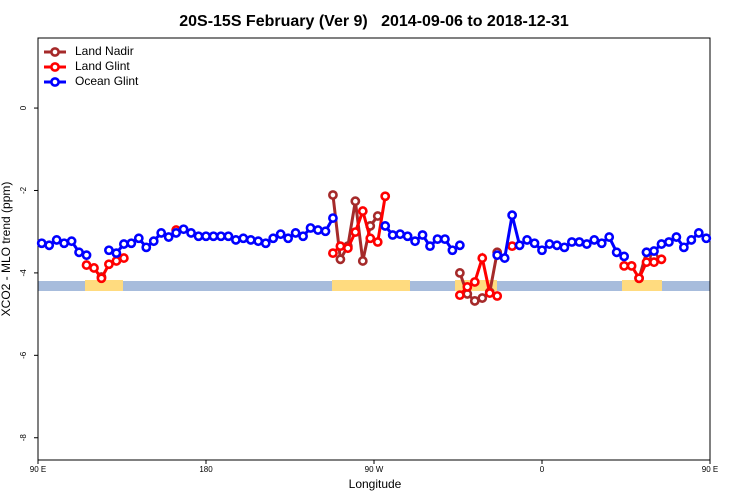 The width and height of the screenshot is (750, 500). I want to click on y-tick-label: 0, so click(23, 107).